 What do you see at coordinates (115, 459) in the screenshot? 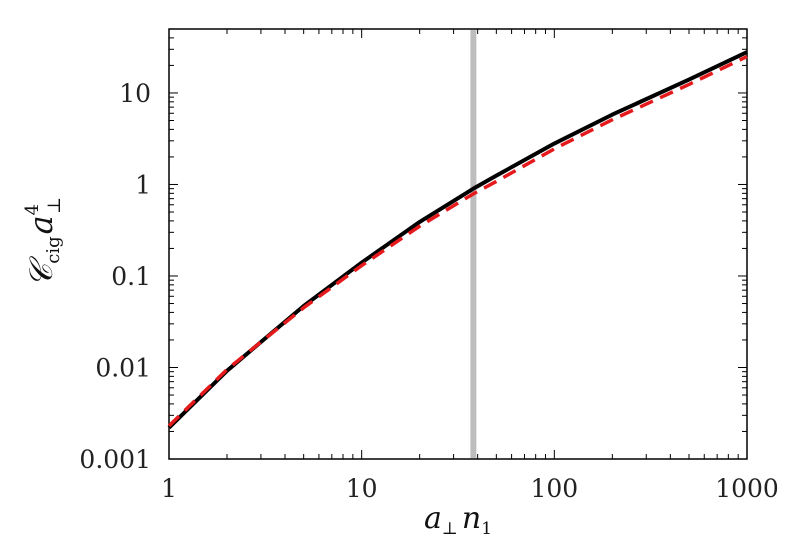
I see `y-tick-label: 0.001` at bounding box center [115, 459].